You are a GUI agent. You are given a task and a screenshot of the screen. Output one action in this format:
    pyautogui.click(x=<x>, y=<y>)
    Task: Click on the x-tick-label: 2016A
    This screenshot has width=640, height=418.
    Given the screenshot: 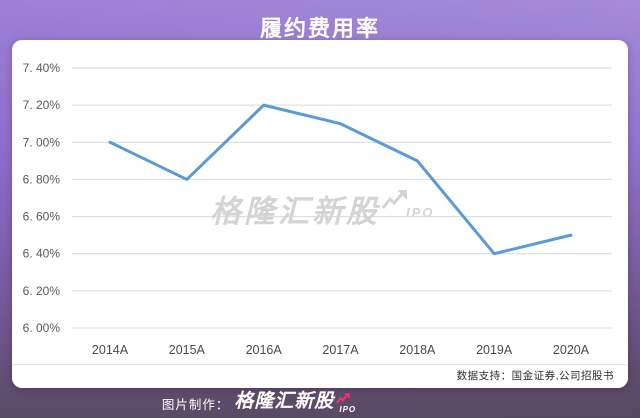 What is the action you would take?
    pyautogui.click(x=264, y=350)
    